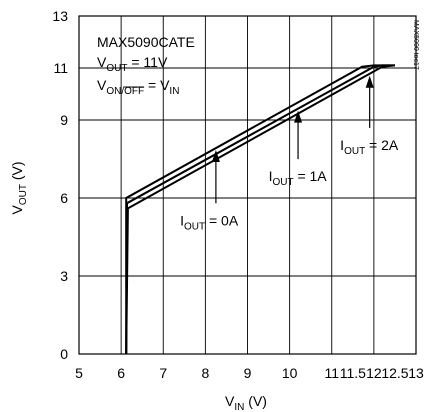 The width and height of the screenshot is (425, 412). I want to click on x-tick-label: 5, so click(79, 373).